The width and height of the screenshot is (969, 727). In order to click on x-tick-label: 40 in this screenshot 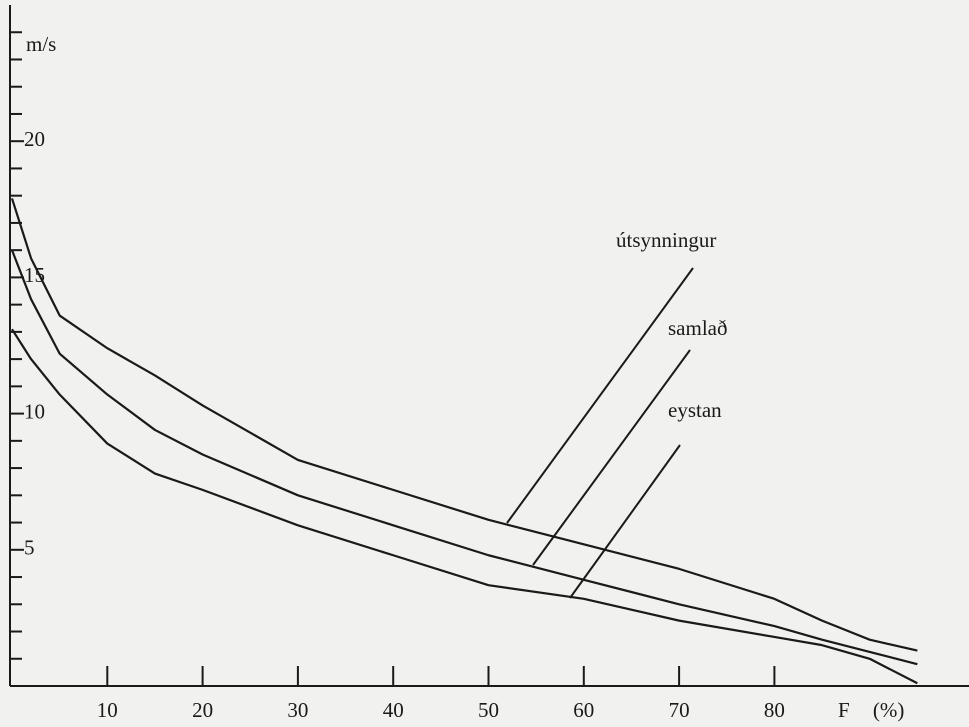, I will do `click(393, 710)`.